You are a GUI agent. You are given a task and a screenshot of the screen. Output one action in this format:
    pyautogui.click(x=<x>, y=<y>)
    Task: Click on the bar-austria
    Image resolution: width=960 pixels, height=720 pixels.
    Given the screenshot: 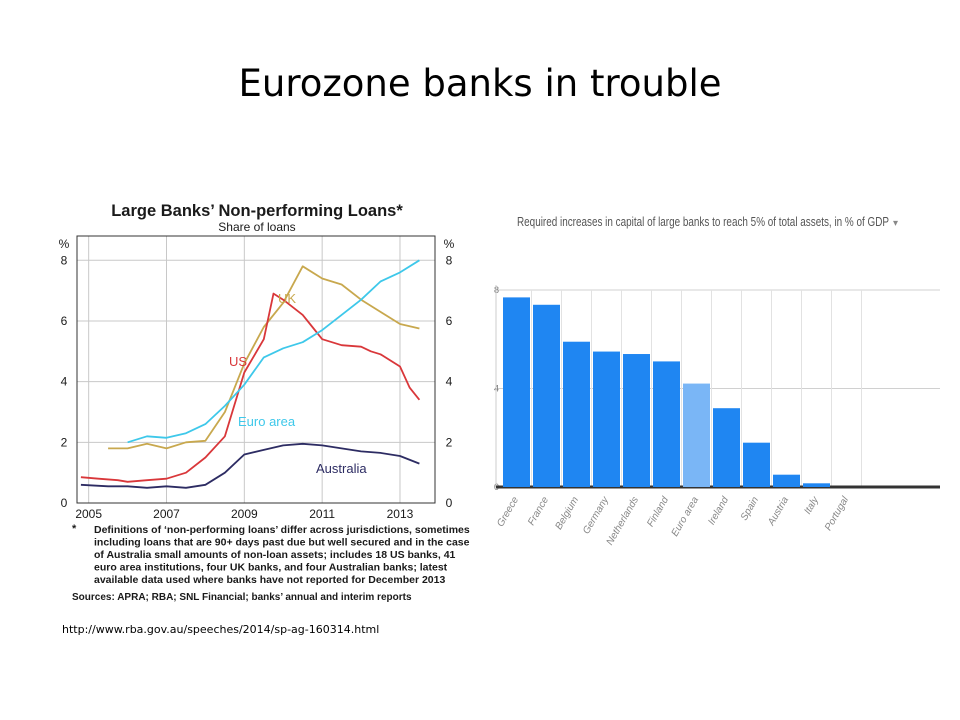 What is the action you would take?
    pyautogui.click(x=786, y=480)
    